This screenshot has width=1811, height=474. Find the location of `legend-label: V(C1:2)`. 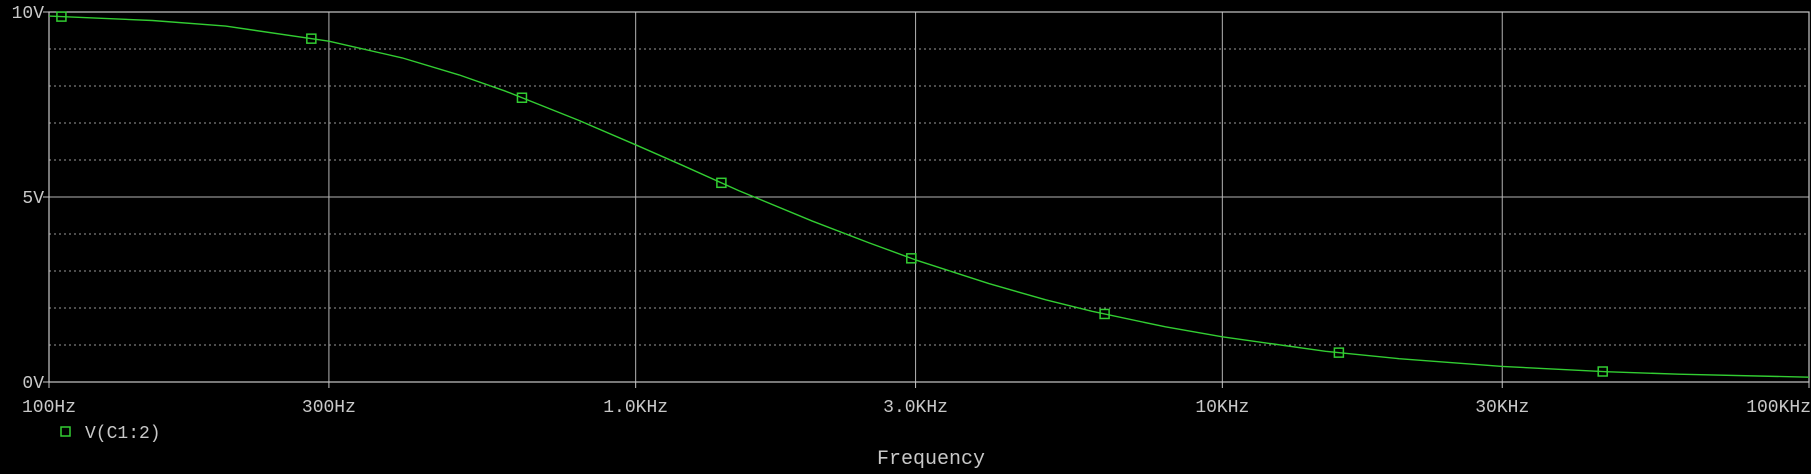

legend-label: V(C1:2) is located at coordinates (123, 434).